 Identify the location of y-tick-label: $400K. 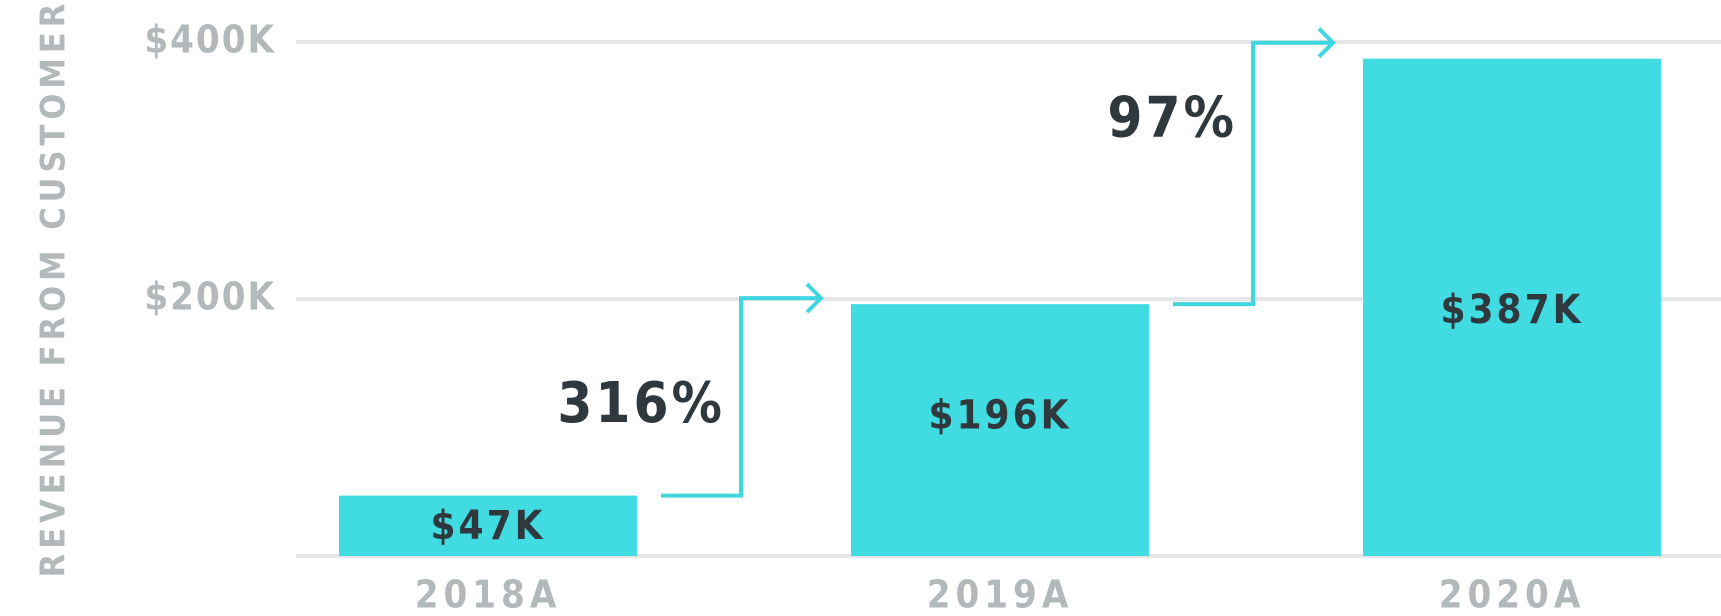
(210, 40).